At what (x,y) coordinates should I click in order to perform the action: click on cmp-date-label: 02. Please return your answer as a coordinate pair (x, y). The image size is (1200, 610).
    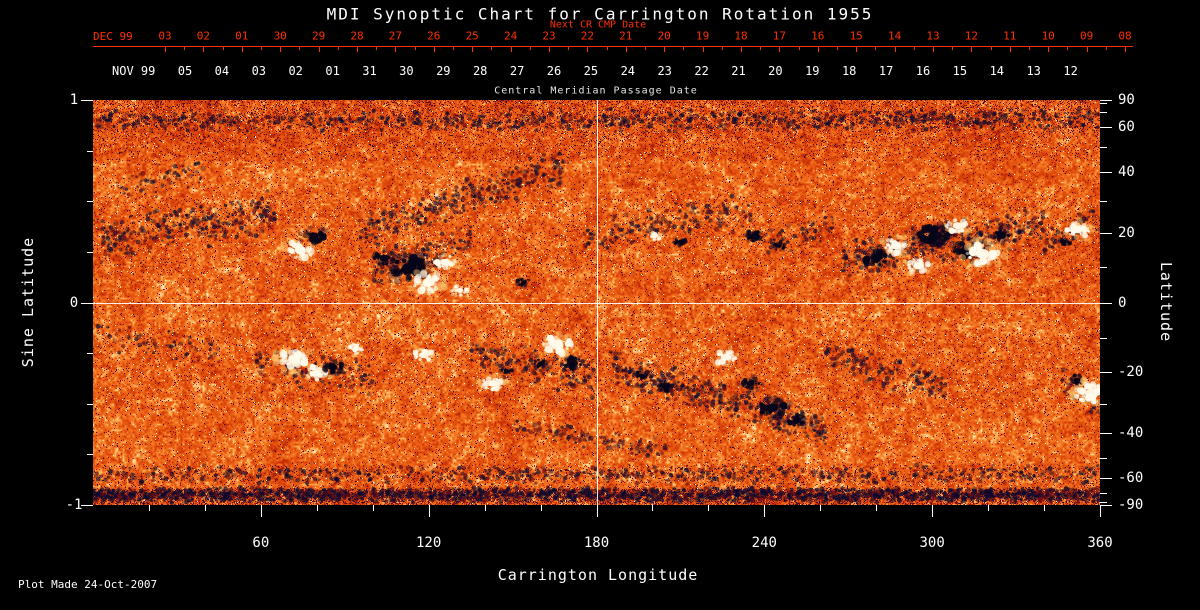
    Looking at the image, I should click on (295, 71).